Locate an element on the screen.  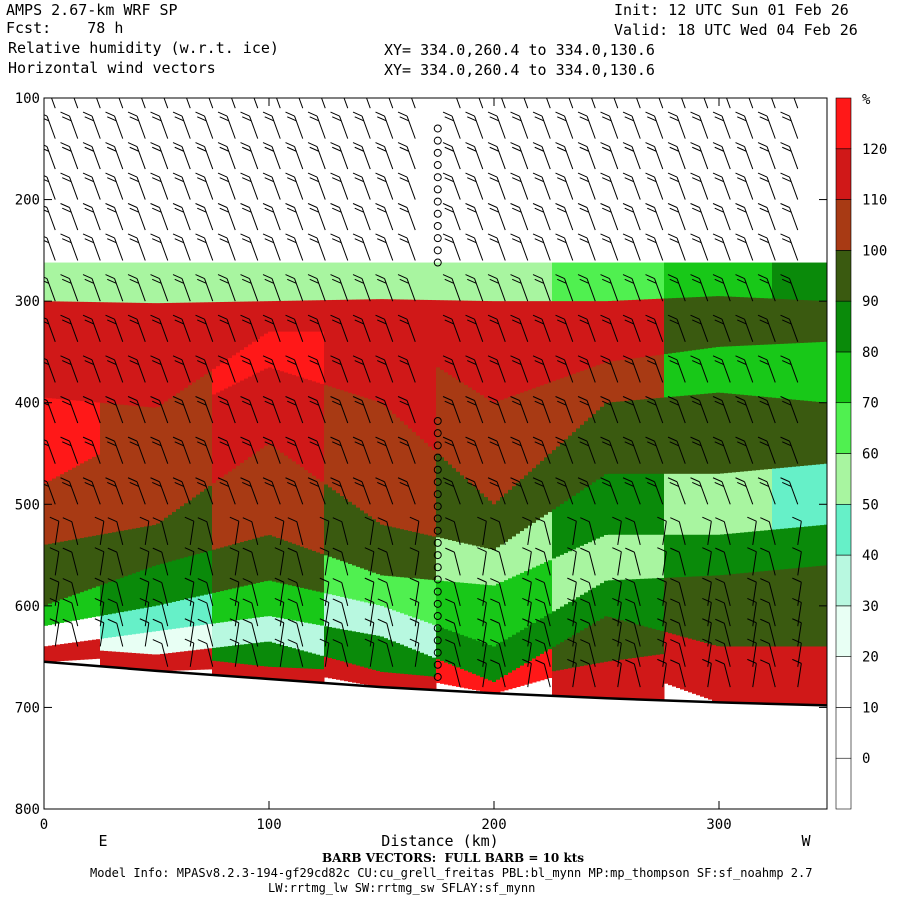
colorbar-label: 70 is located at coordinates (870, 404).